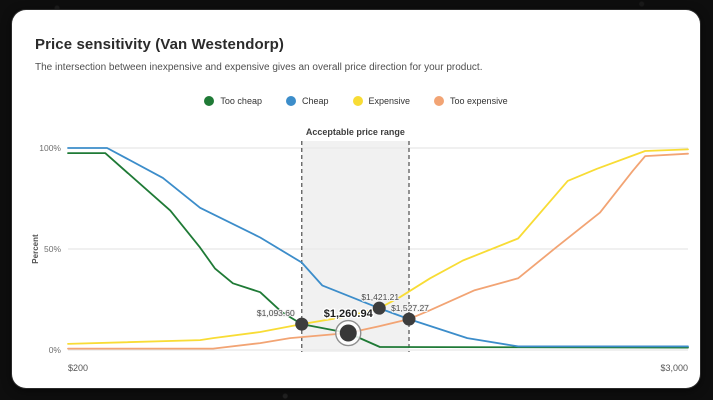  What do you see at coordinates (410, 308) in the screenshot?
I see `point-1527-27-label: $1,527.27` at bounding box center [410, 308].